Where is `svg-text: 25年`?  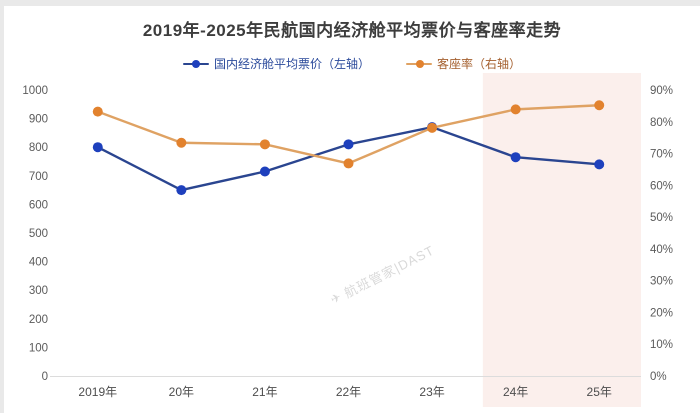 svg-text: 25年 is located at coordinates (599, 392).